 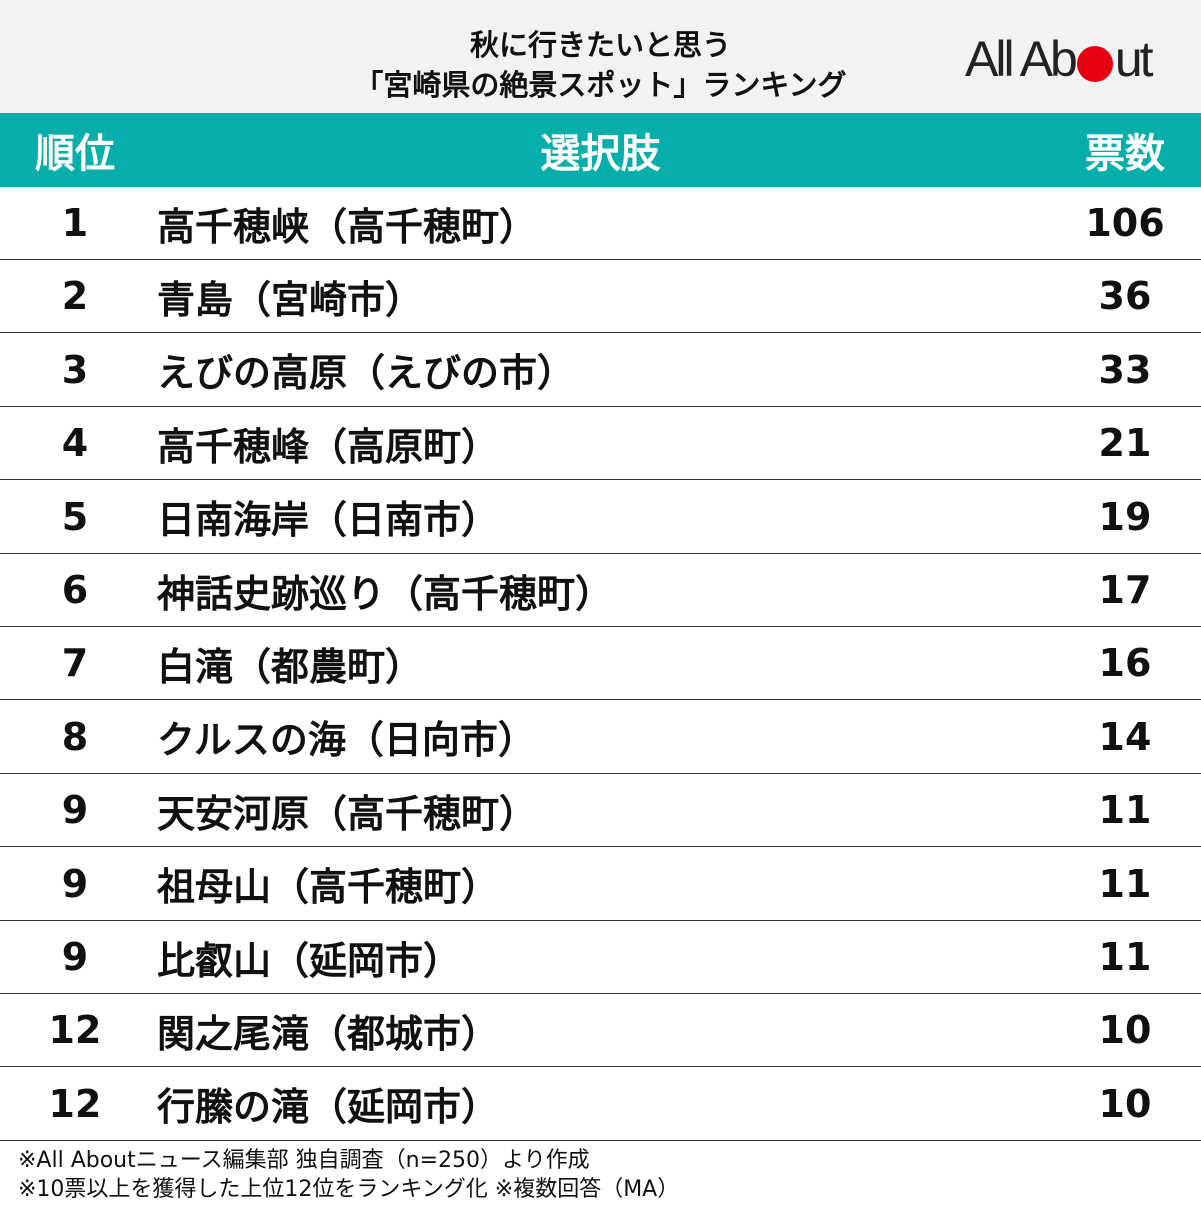 I want to click on table-row: 12 関之尾滝（都城市） 10, so click(x=600, y=1031).